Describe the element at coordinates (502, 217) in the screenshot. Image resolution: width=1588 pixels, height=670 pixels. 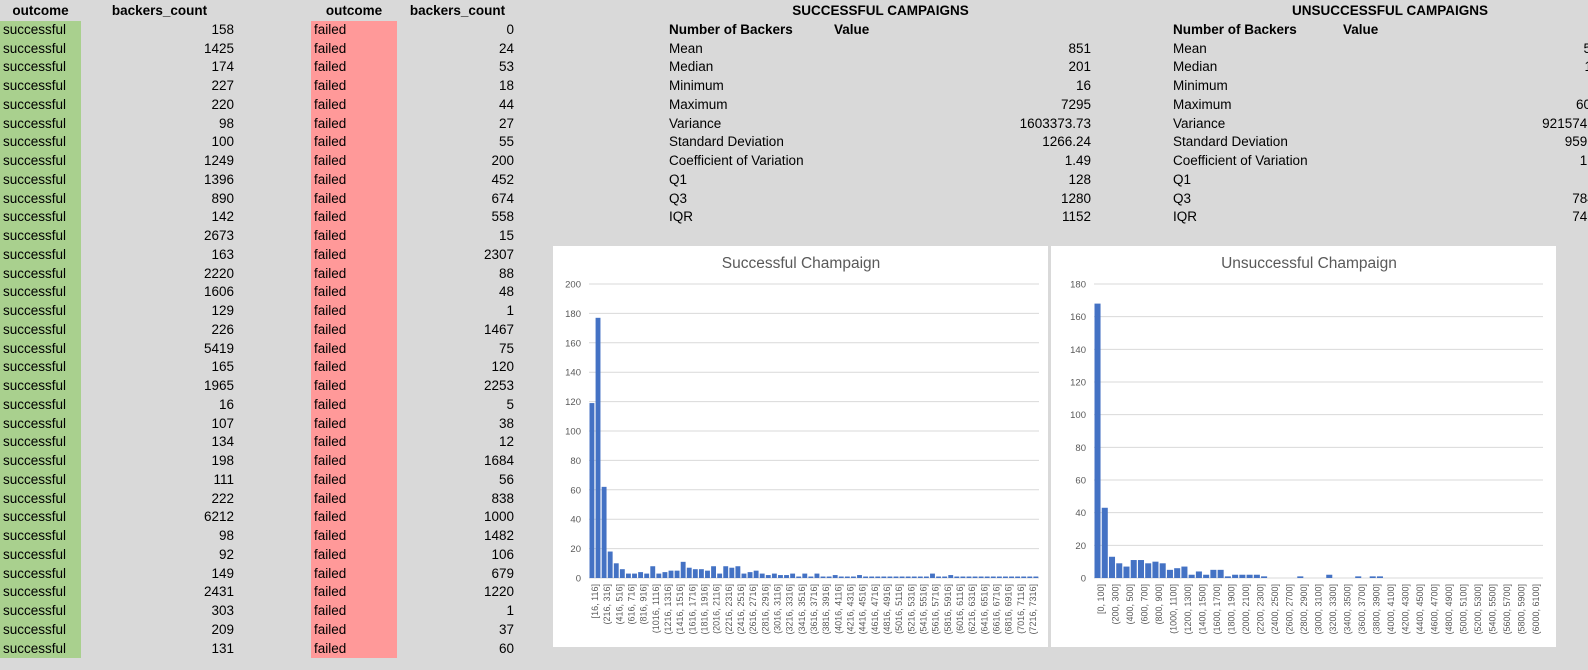
I see `backers-count-cell: 558` at that location.